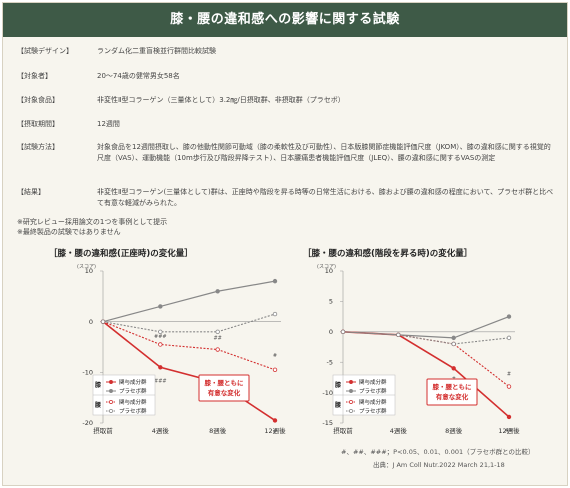  What do you see at coordinates (121, 254) in the screenshot?
I see `chart-title: ［膝・腰の違和感(正座時)の変化量］` at bounding box center [121, 254].